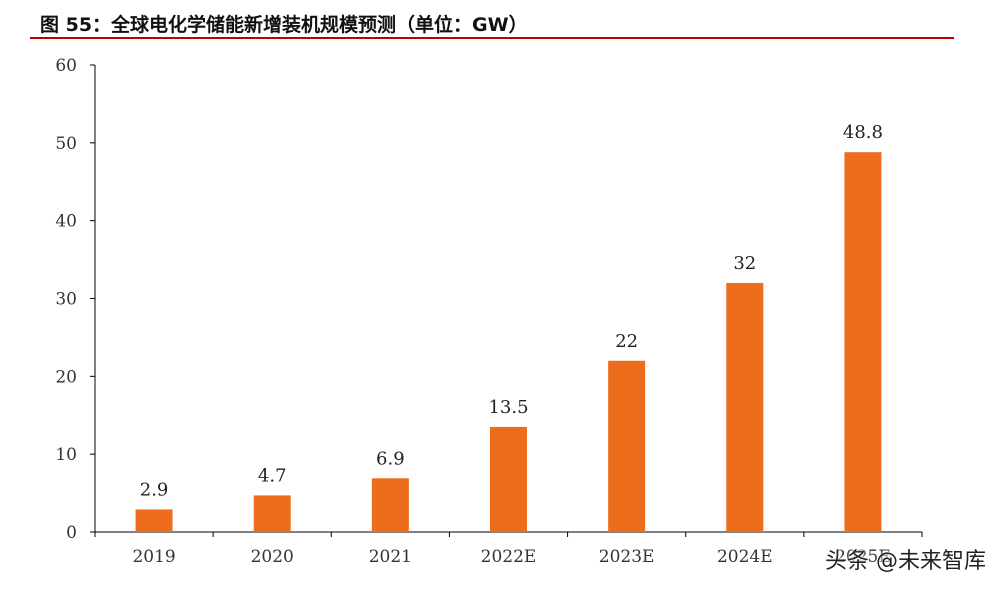 Image resolution: width=1006 pixels, height=589 pixels. Describe the element at coordinates (154, 489) in the screenshot. I see `data-label: 2.9` at that location.